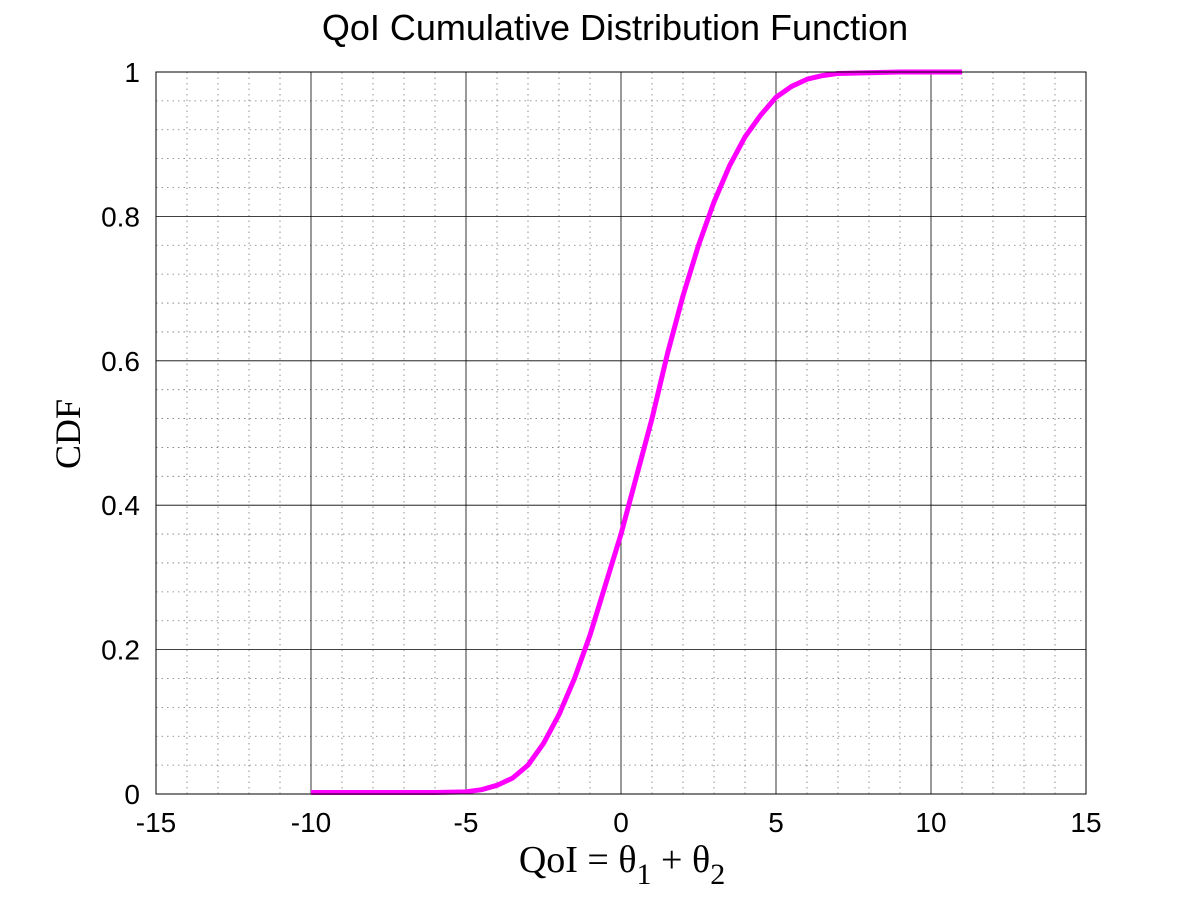  I want to click on x-axis-label-plus: +, so click(672, 860).